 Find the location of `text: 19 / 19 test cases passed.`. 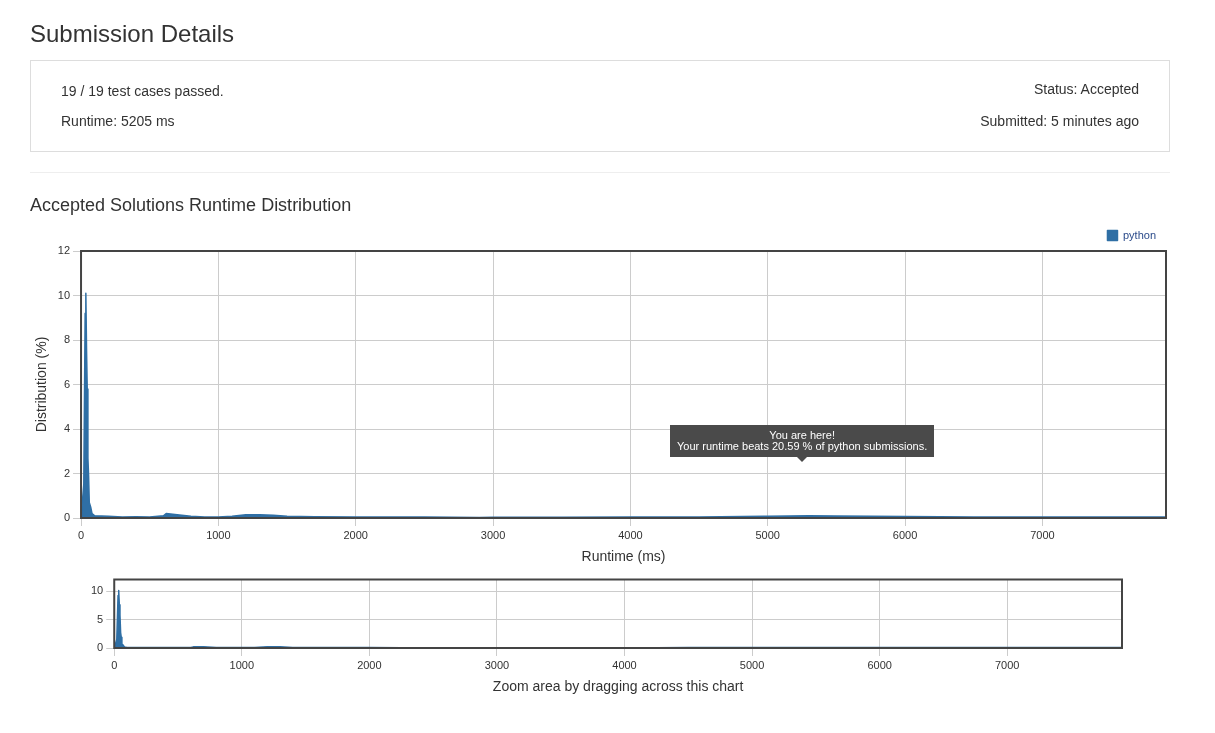

text: 19 / 19 test cases passed. is located at coordinates (142, 91).